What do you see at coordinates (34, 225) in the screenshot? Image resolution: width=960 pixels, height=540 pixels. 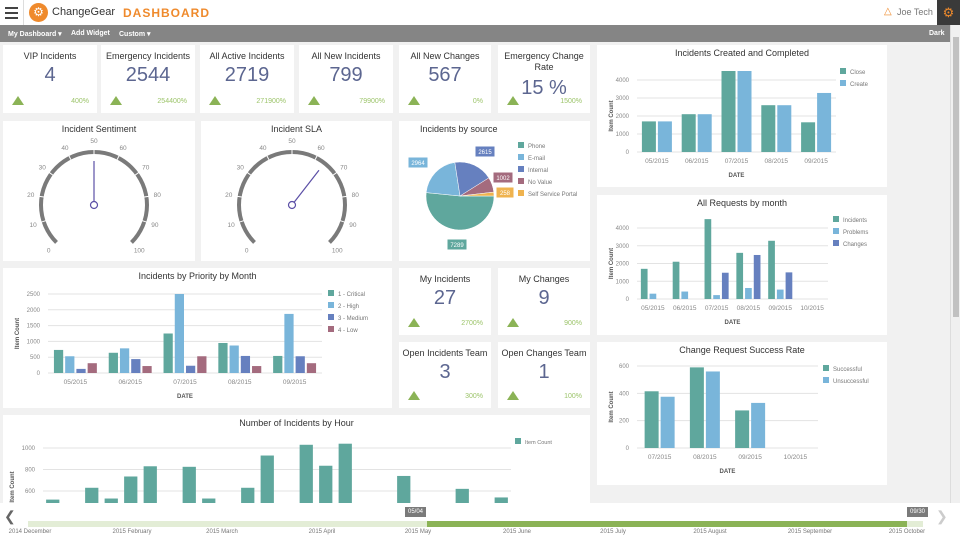 I see `gauge-tick-label: 10` at bounding box center [34, 225].